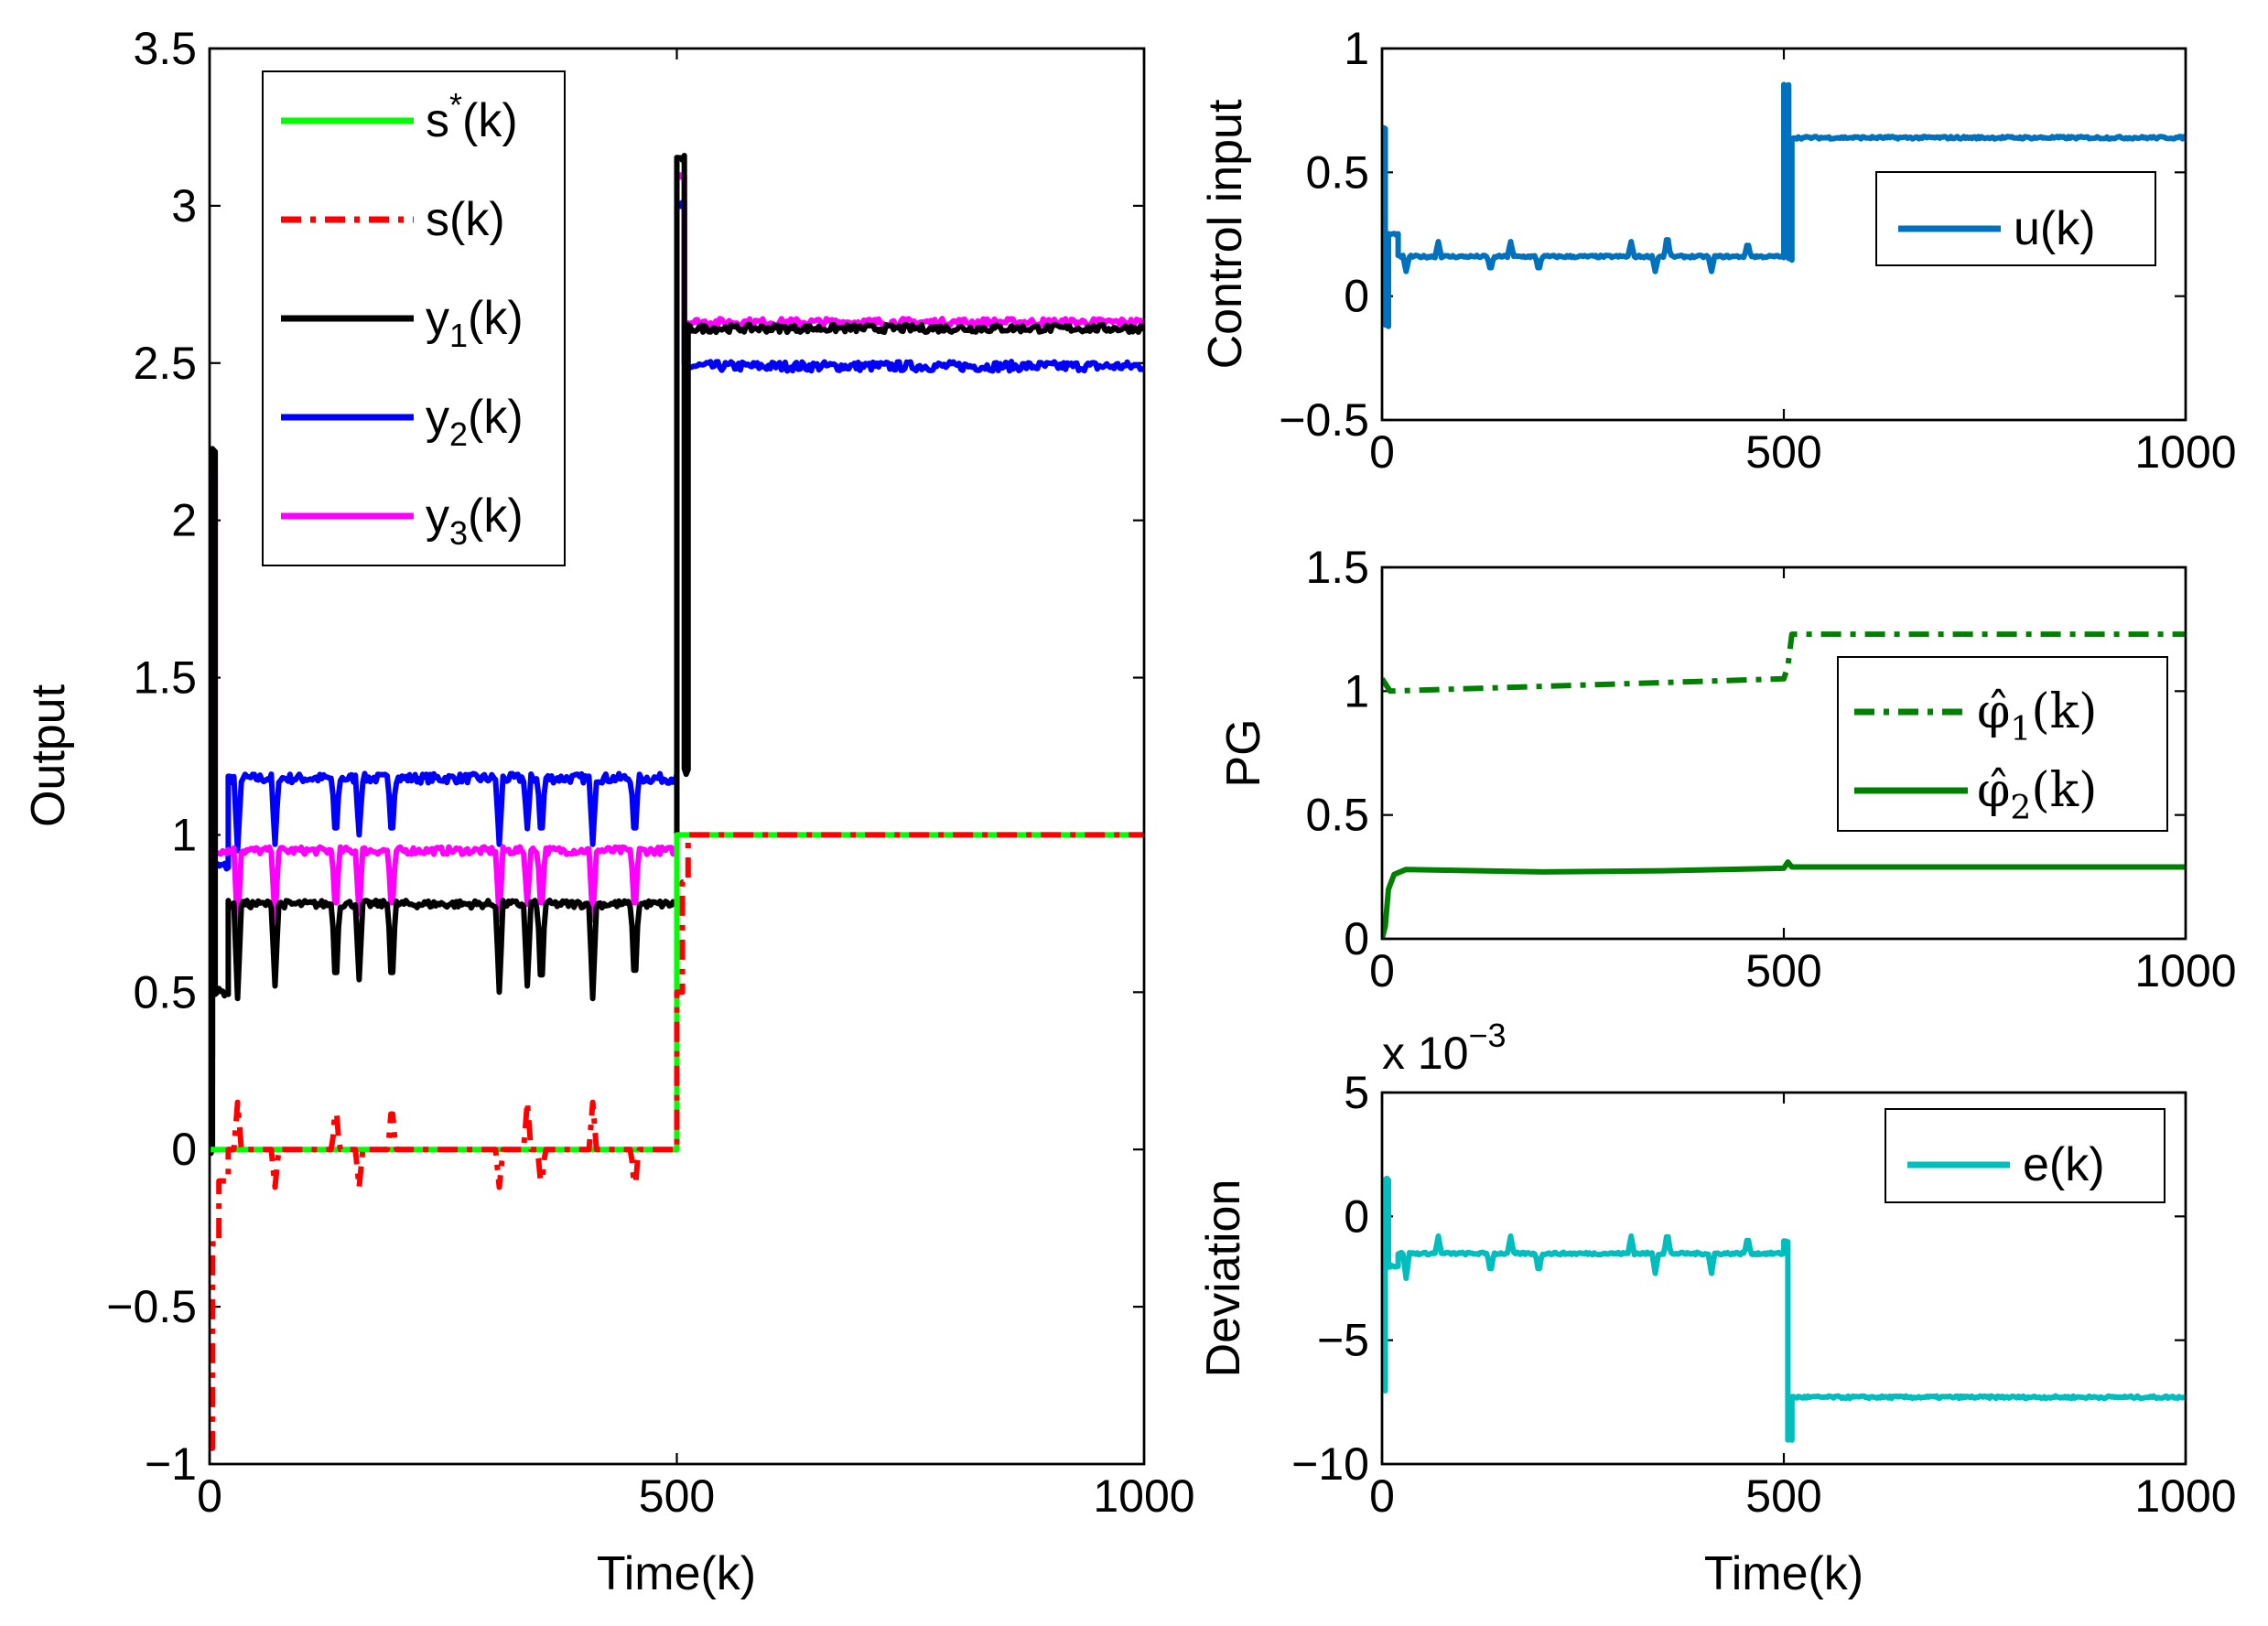 Image resolution: width=2268 pixels, height=1626 pixels. I want to click on output-legend-label-y3: y3(k), so click(475, 521).